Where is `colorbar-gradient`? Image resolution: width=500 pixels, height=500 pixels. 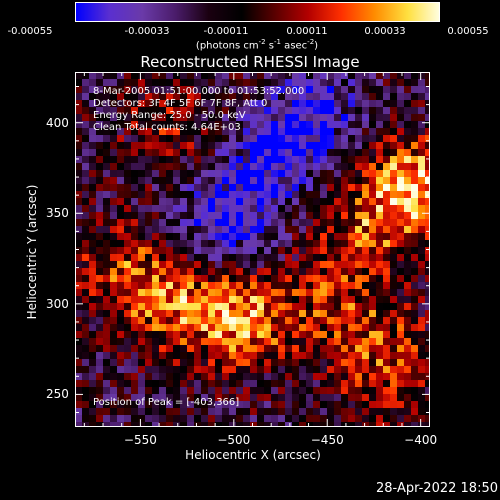
colorbar-gradient is located at coordinates (257, 12).